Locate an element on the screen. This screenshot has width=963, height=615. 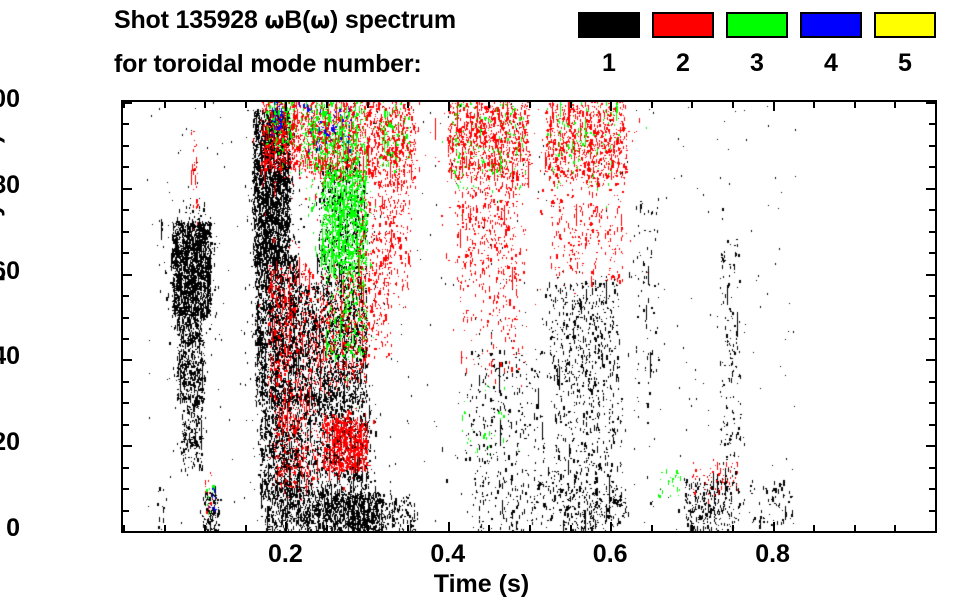
x-tick-label-0.4: 0.4 is located at coordinates (448, 554).